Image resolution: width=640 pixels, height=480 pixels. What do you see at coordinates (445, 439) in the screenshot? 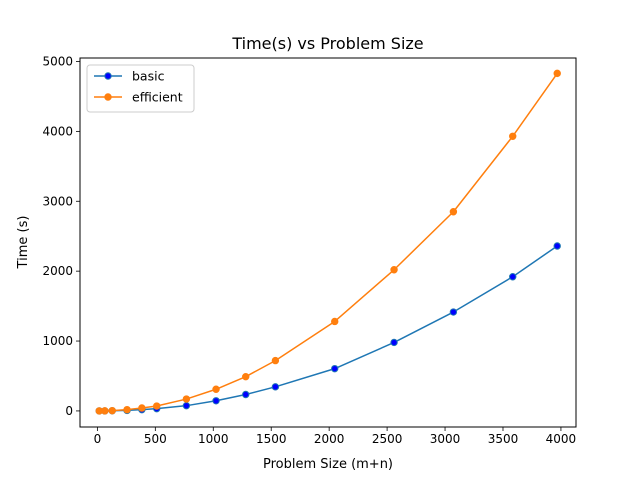
I see `x-tick-label: 3000` at bounding box center [445, 439].